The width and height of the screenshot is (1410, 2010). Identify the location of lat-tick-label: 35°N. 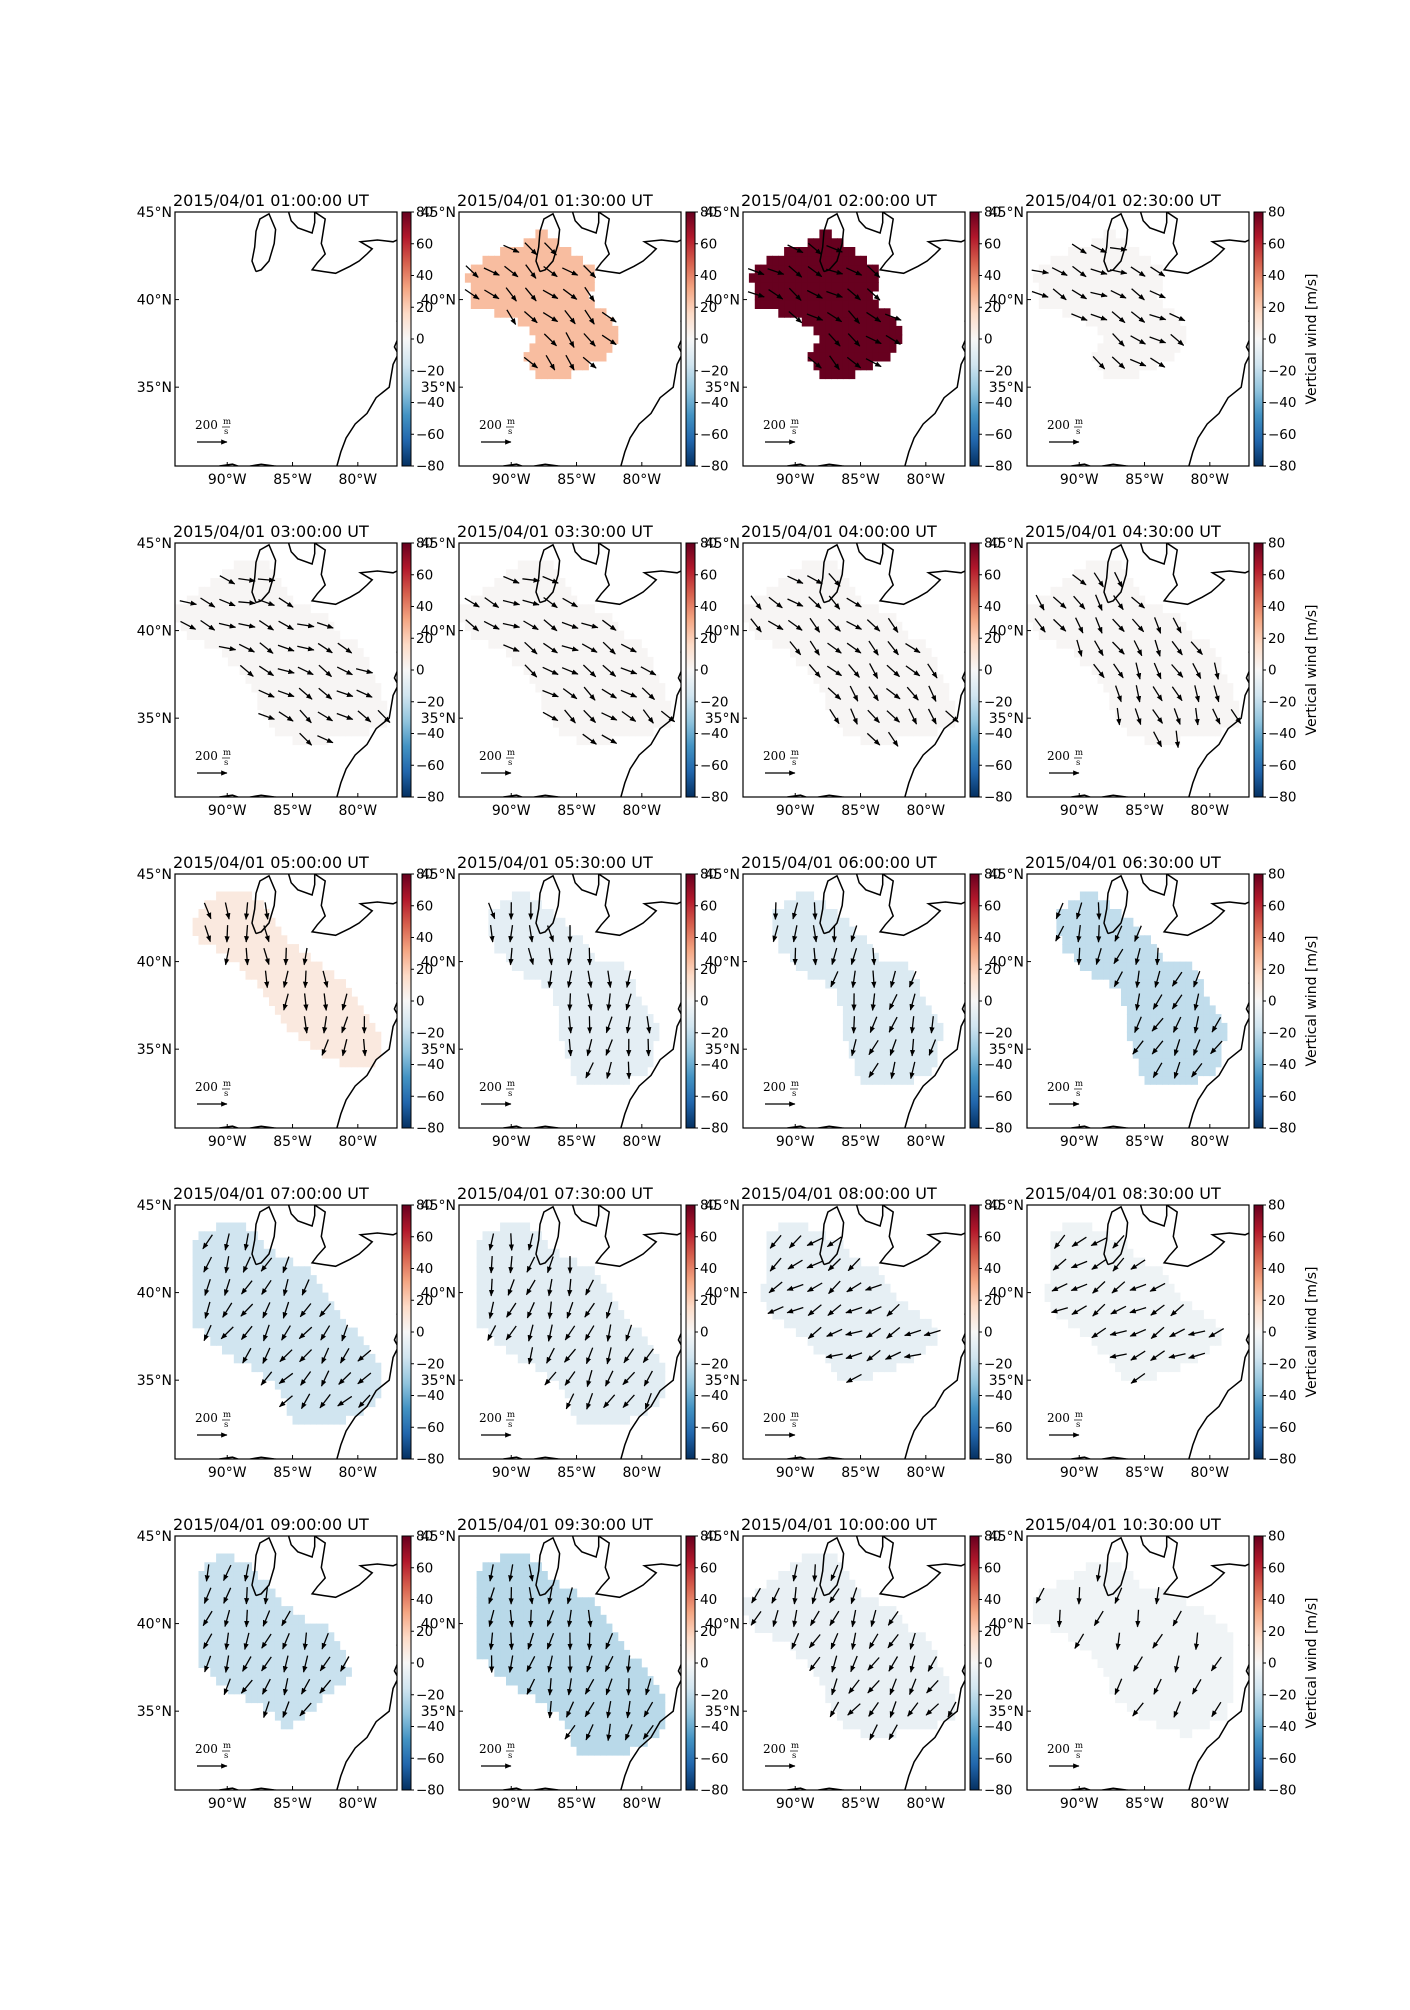
(1006, 719).